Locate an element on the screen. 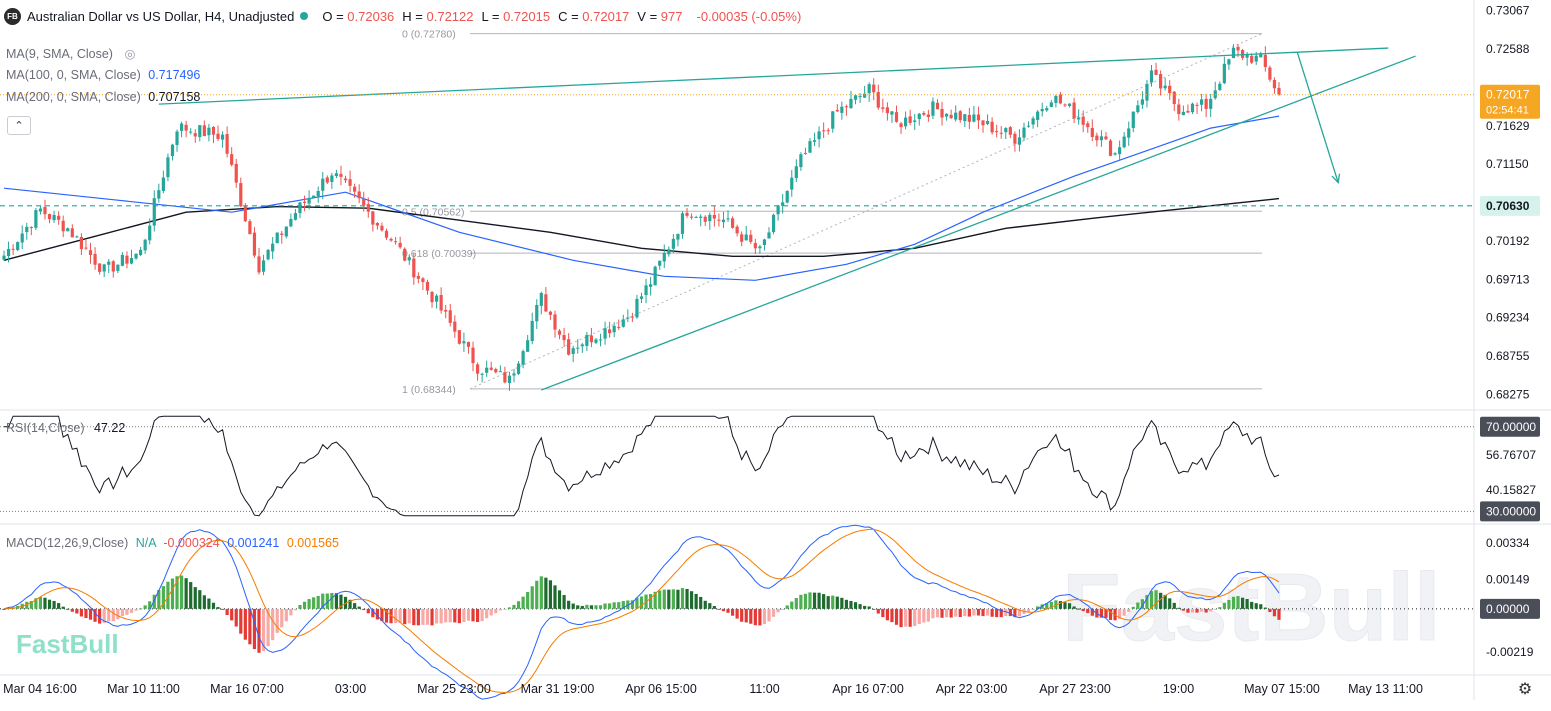 The width and height of the screenshot is (1551, 711). time-axis-tick: Mar 04 16:00 is located at coordinates (40, 689).